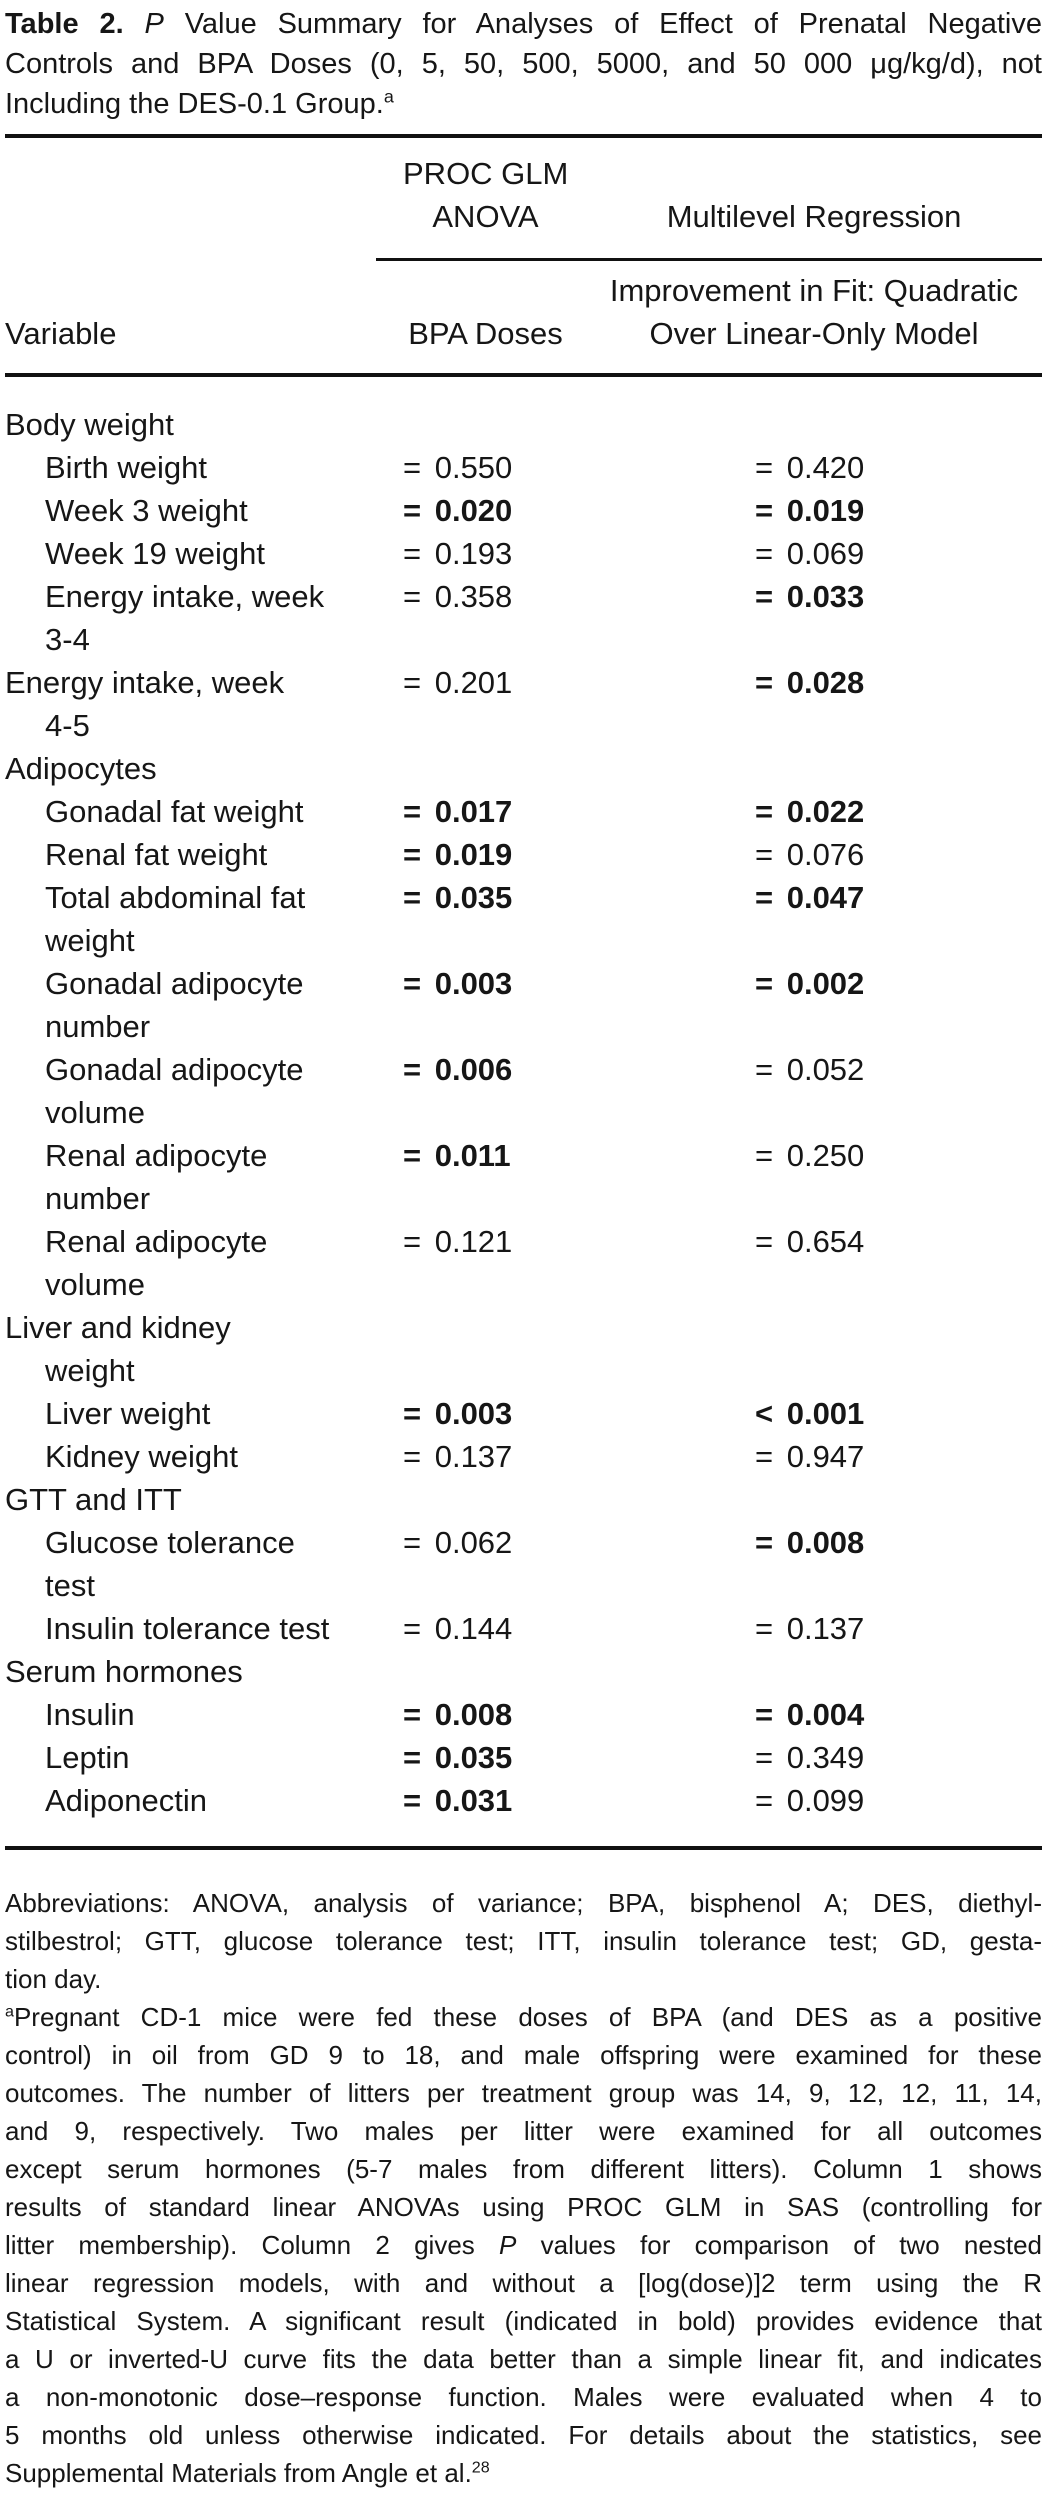 The image size is (1047, 2503). What do you see at coordinates (146, 510) in the screenshot?
I see `variable-label: Week 3 weight` at bounding box center [146, 510].